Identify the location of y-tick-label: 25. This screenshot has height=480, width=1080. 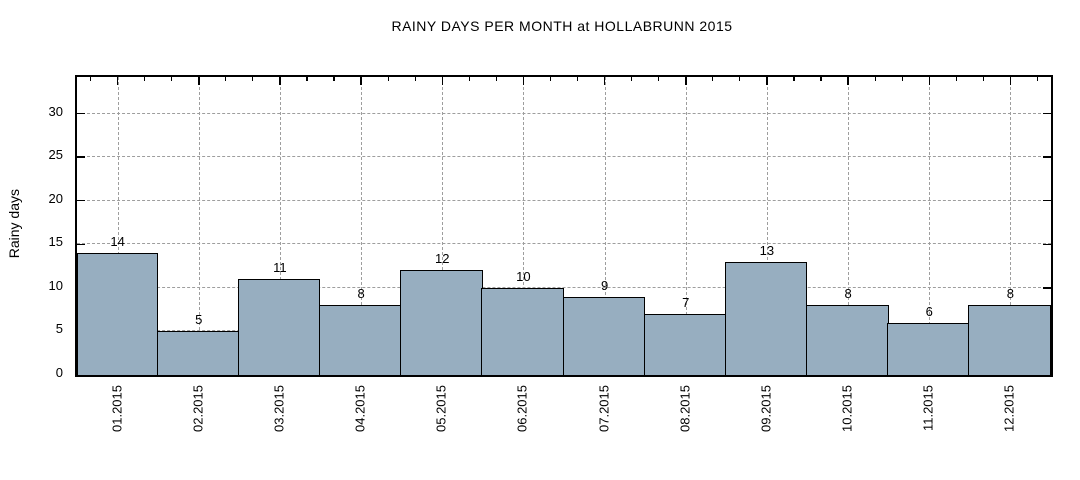
(55, 155).